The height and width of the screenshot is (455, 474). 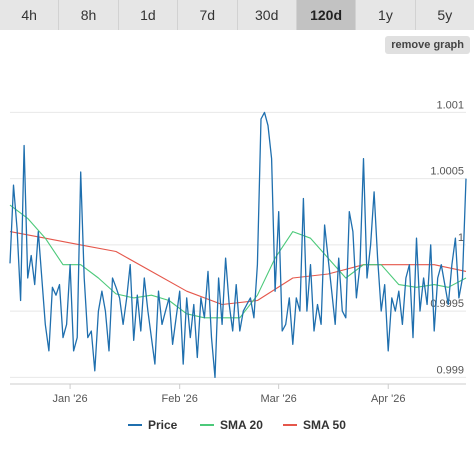 What do you see at coordinates (241, 425) in the screenshot?
I see `legend-label: SMA 20` at bounding box center [241, 425].